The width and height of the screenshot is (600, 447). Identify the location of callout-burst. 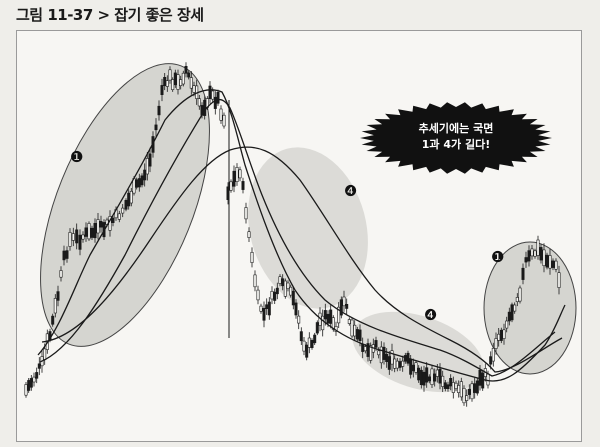
(456, 138).